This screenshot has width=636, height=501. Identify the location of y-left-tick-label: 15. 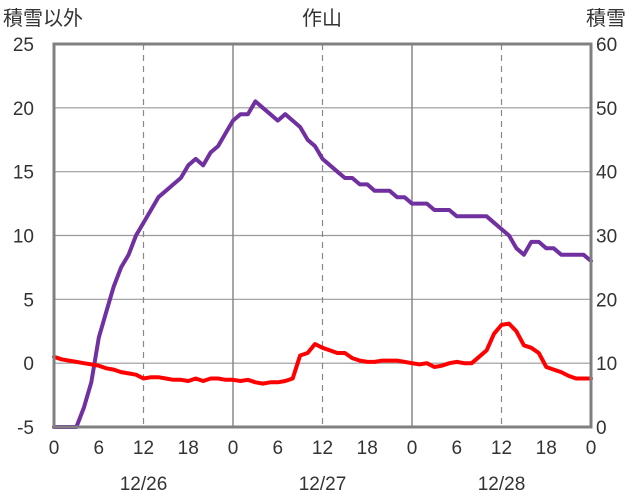
(23, 173).